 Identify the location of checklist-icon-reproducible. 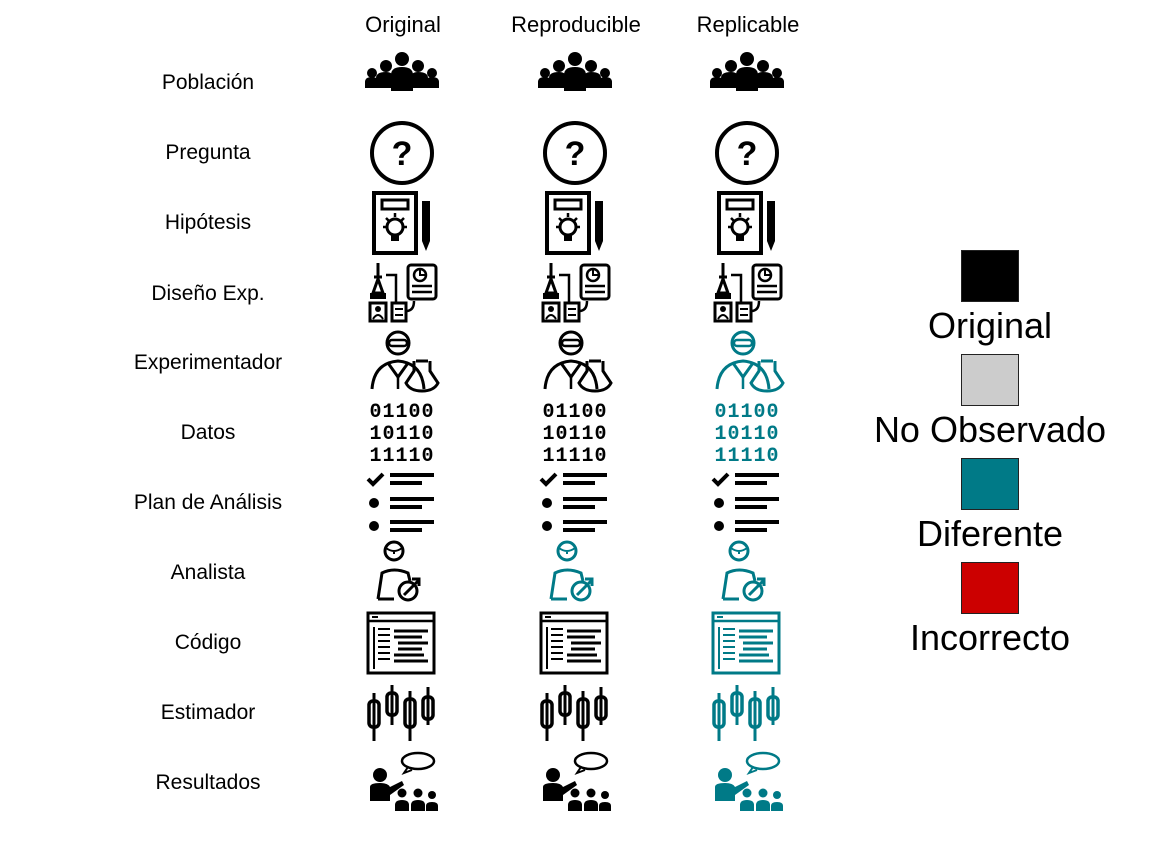
(575, 503).